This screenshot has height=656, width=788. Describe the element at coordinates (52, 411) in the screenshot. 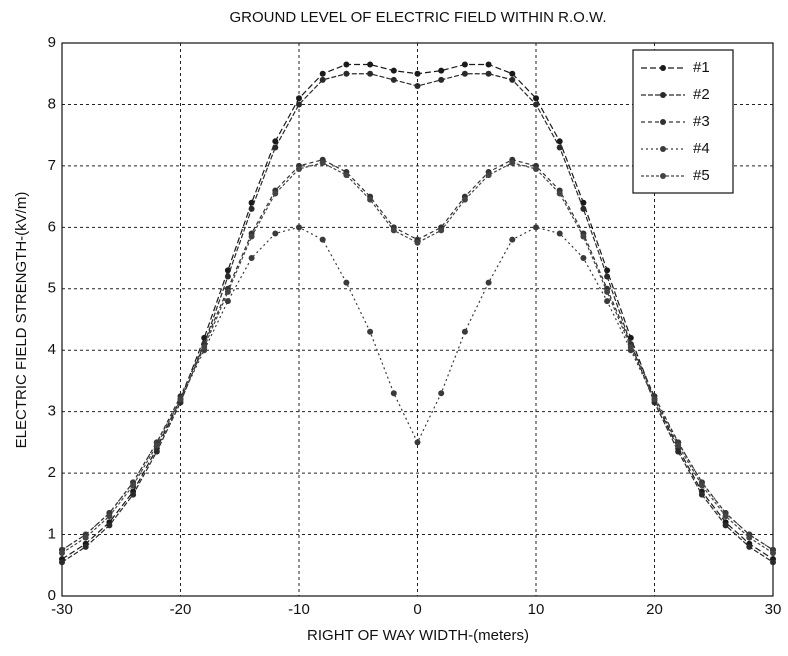

I see `y-tick-label: 3` at that location.